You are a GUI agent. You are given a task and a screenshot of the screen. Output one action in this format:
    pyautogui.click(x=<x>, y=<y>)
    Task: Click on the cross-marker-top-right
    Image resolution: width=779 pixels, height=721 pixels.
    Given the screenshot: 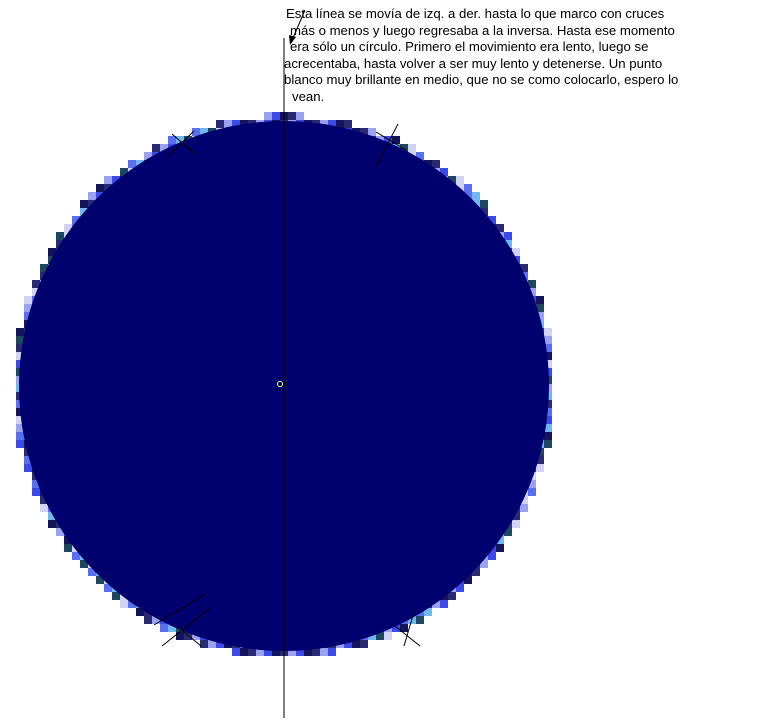 What is the action you would take?
    pyautogui.click(x=391, y=145)
    